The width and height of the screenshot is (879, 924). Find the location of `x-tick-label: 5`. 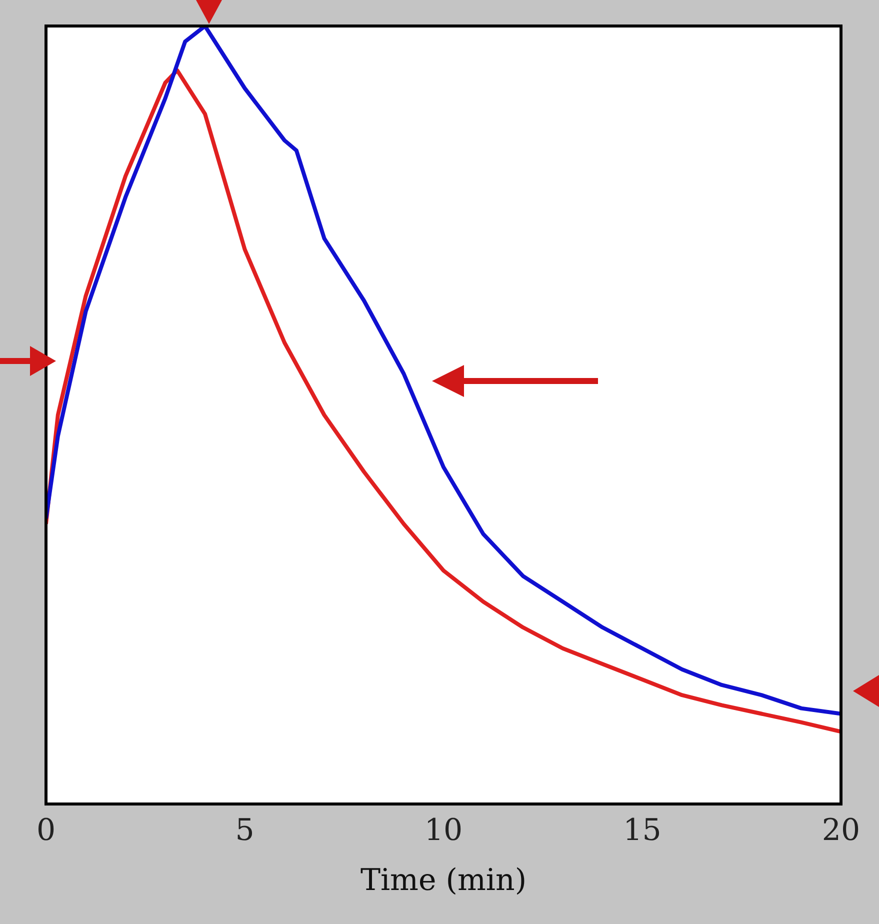

x-tick-label: 5 is located at coordinates (244, 830).